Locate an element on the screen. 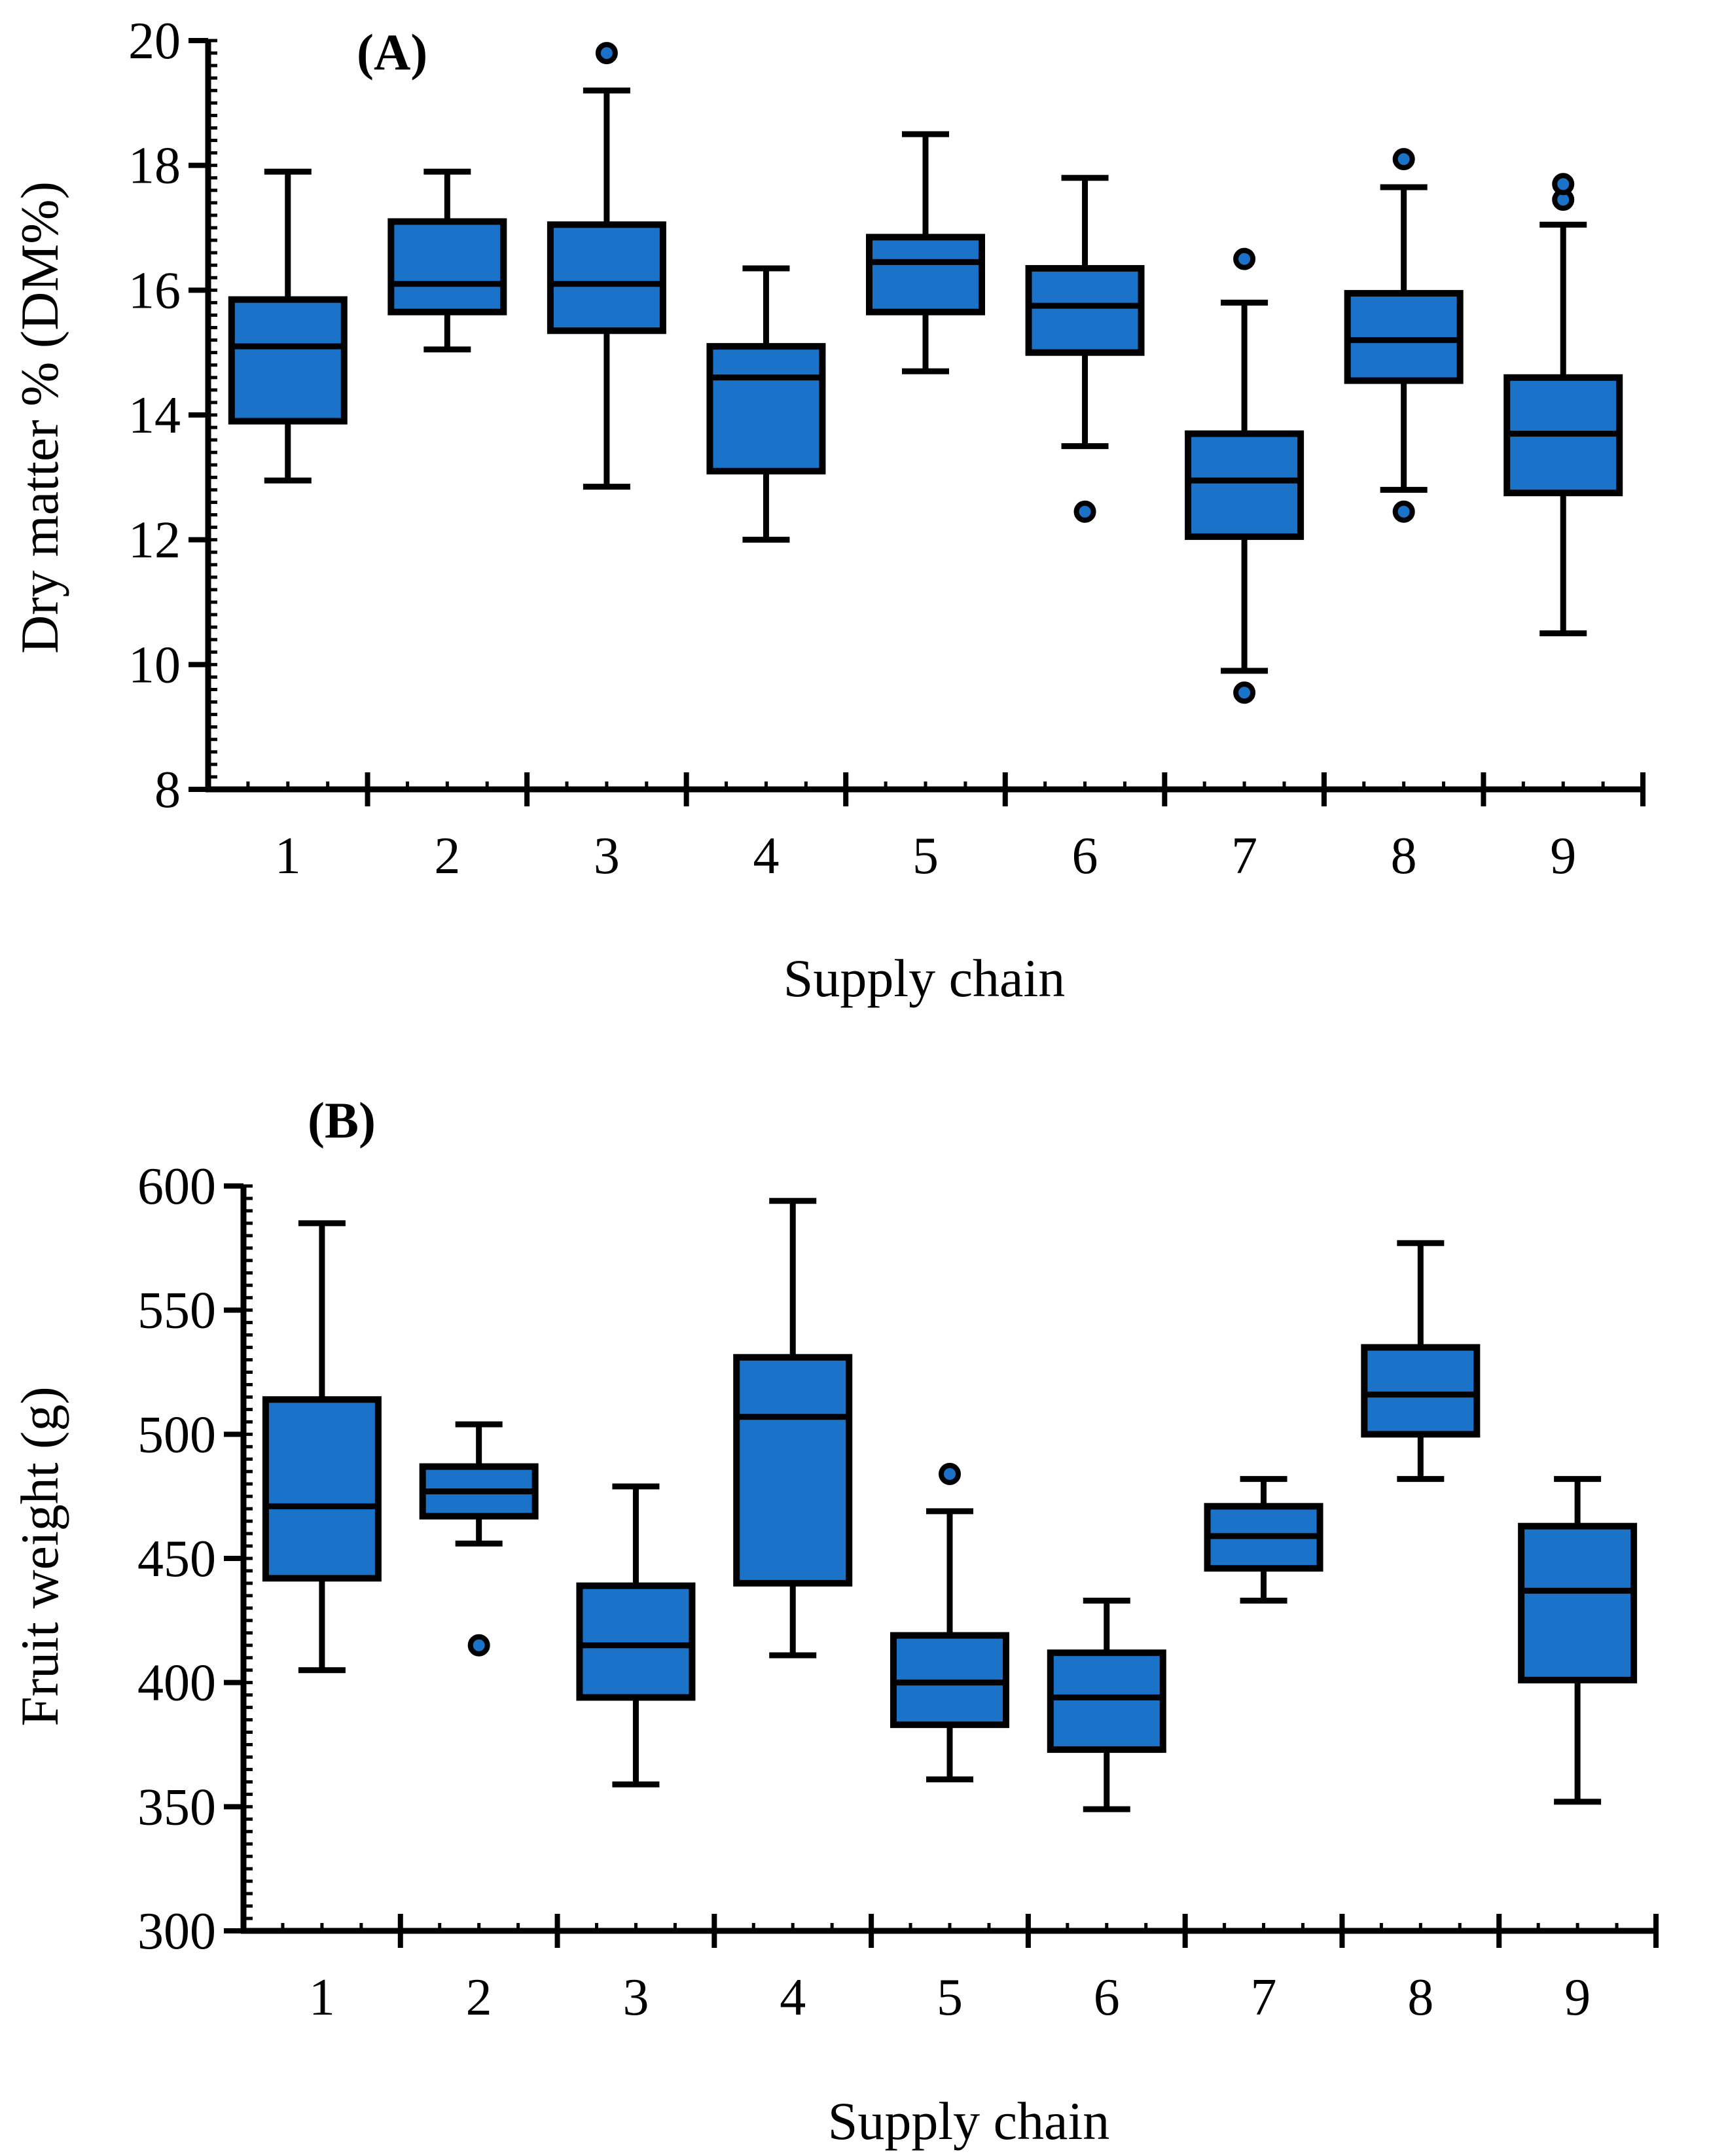 This screenshot has height=2156, width=1709. panel-a-x-tick-label: 2 is located at coordinates (447, 856).